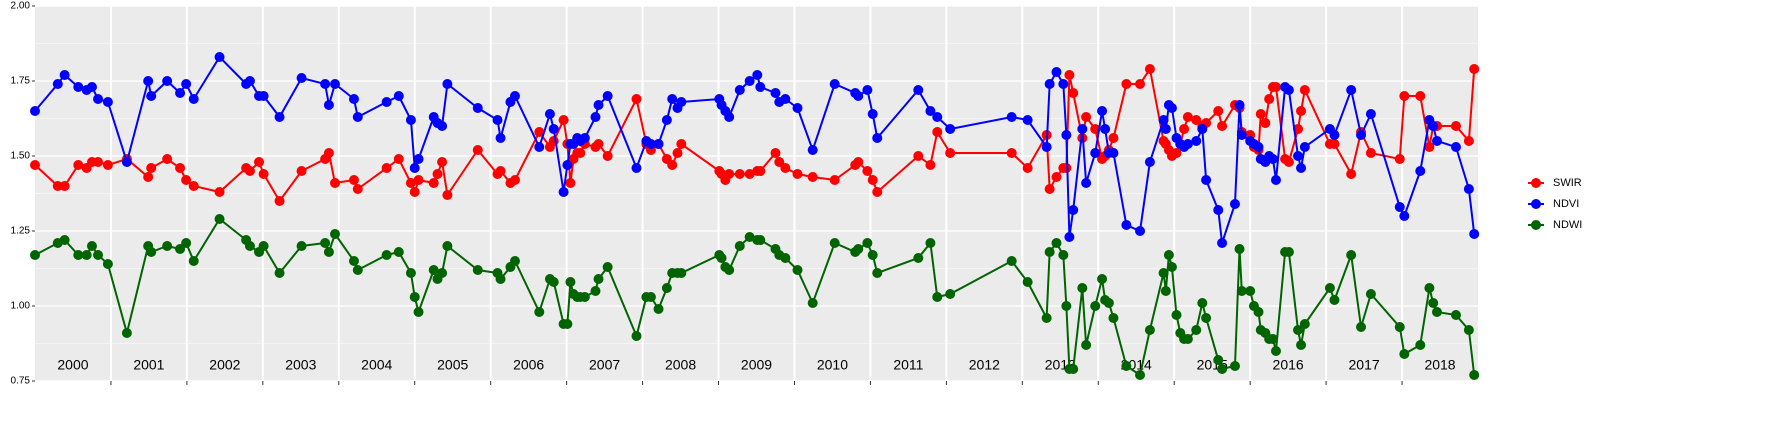 The width and height of the screenshot is (1773, 442). What do you see at coordinates (300, 365) in the screenshot?
I see `year-label: 2003` at bounding box center [300, 365].